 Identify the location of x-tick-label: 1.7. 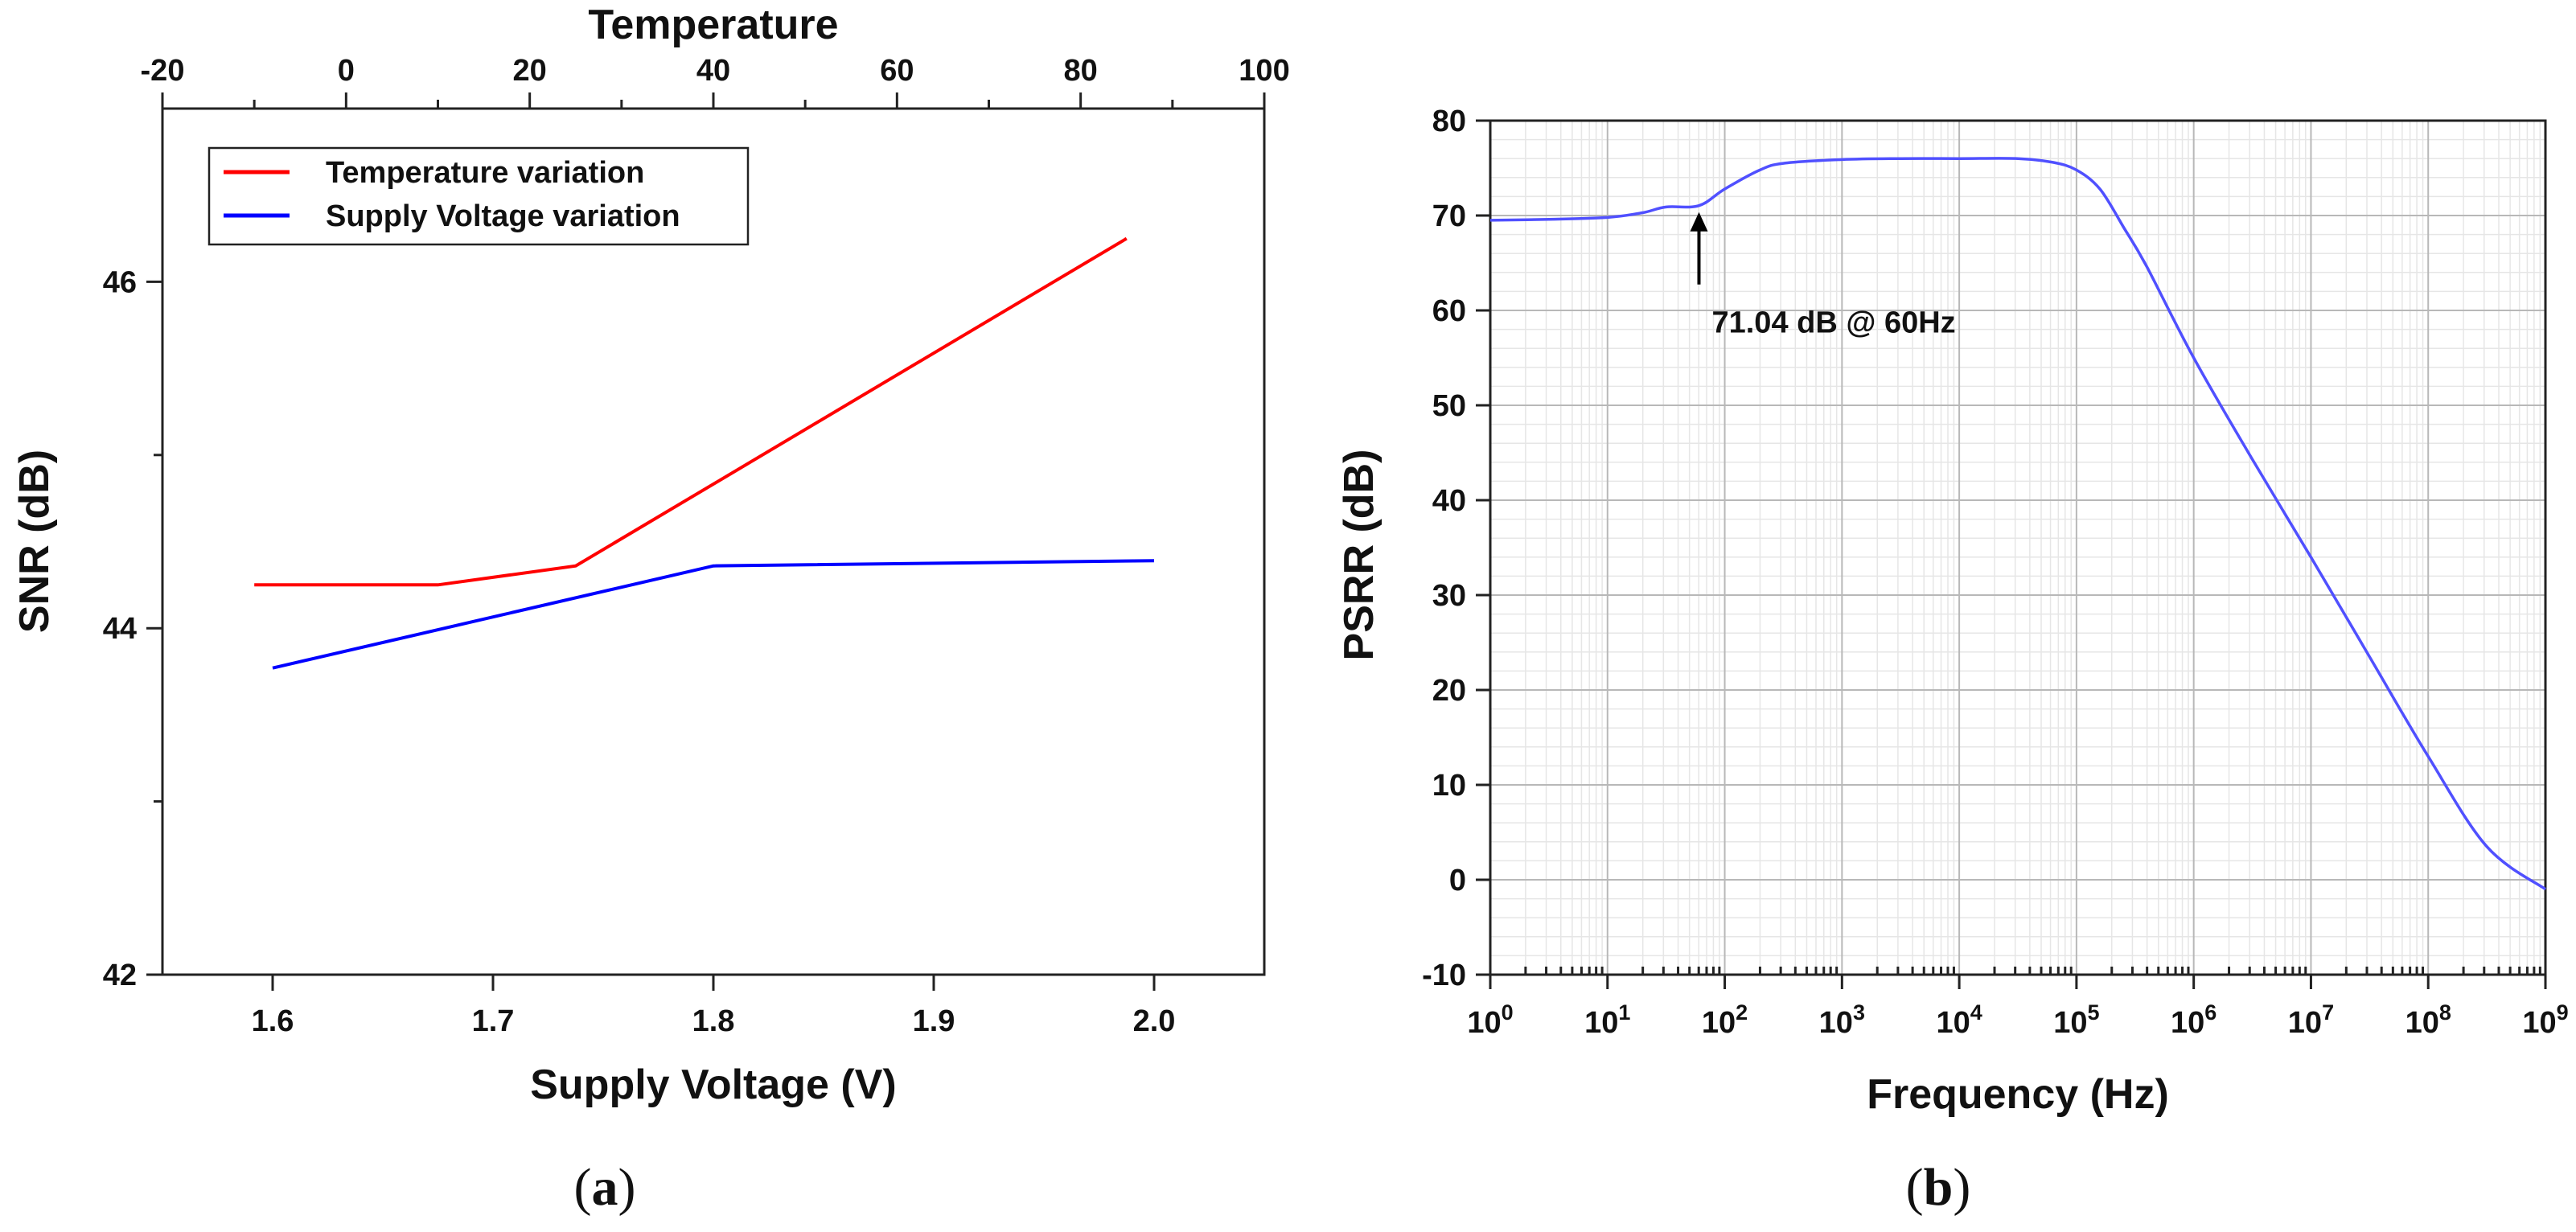
(493, 1021).